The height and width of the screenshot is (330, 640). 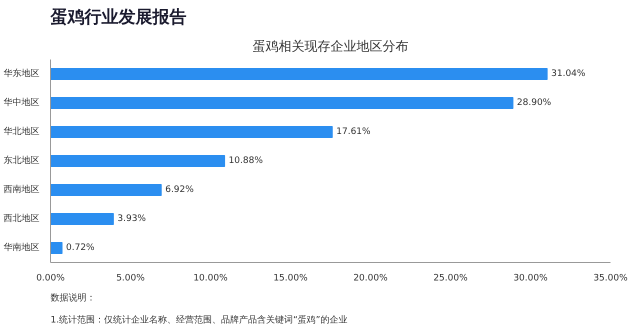 I want to click on x-tick-label: 15.00%, so click(x=290, y=279).